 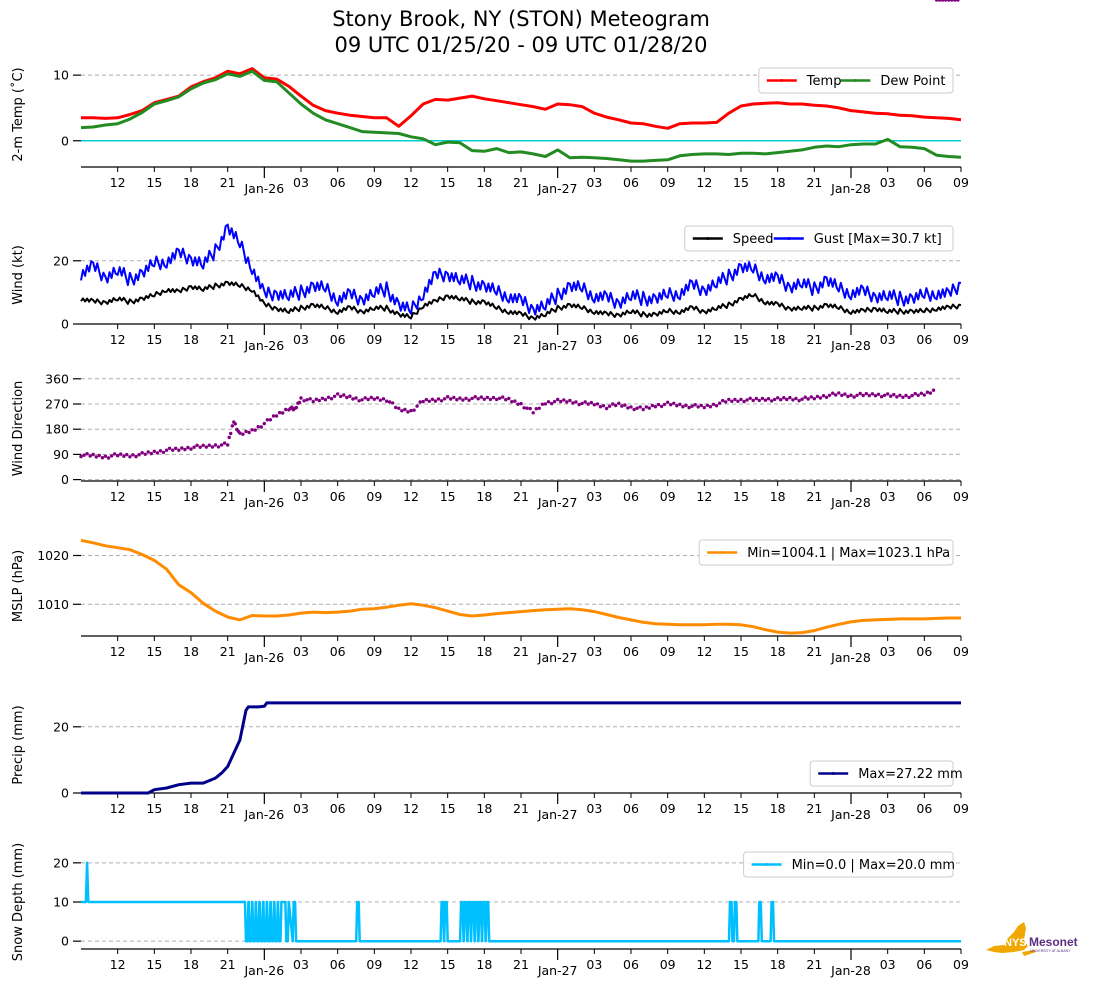 I want to click on temperature-xtick-label: 12, so click(x=118, y=182).